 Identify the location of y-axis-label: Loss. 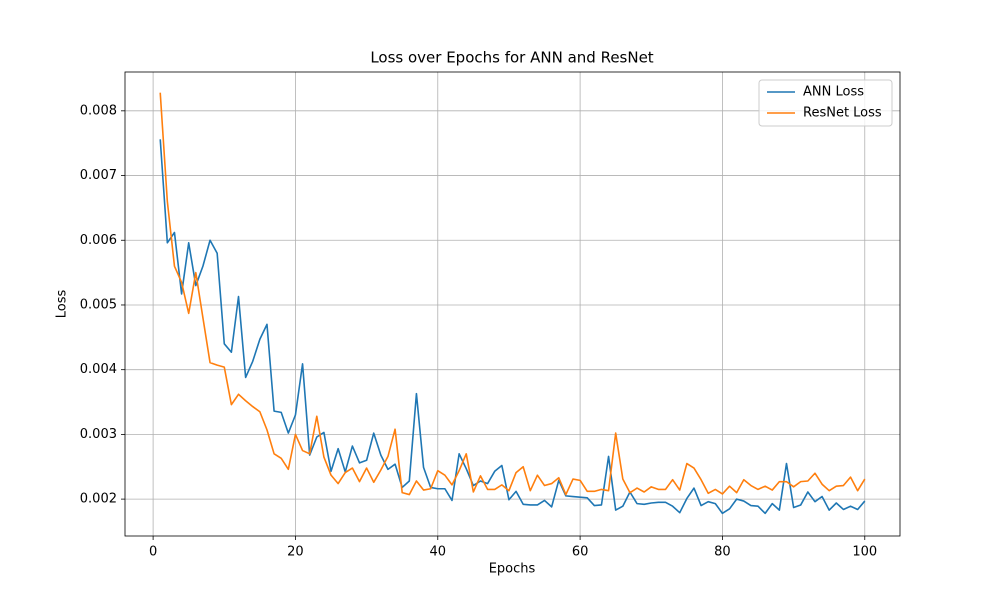
(62, 304).